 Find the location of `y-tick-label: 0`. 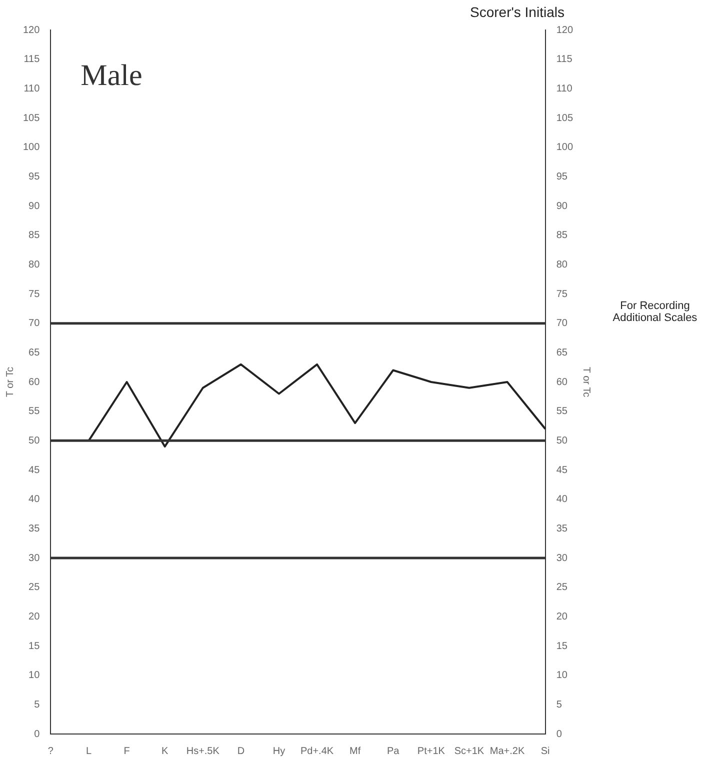

y-tick-label: 0 is located at coordinates (37, 734).